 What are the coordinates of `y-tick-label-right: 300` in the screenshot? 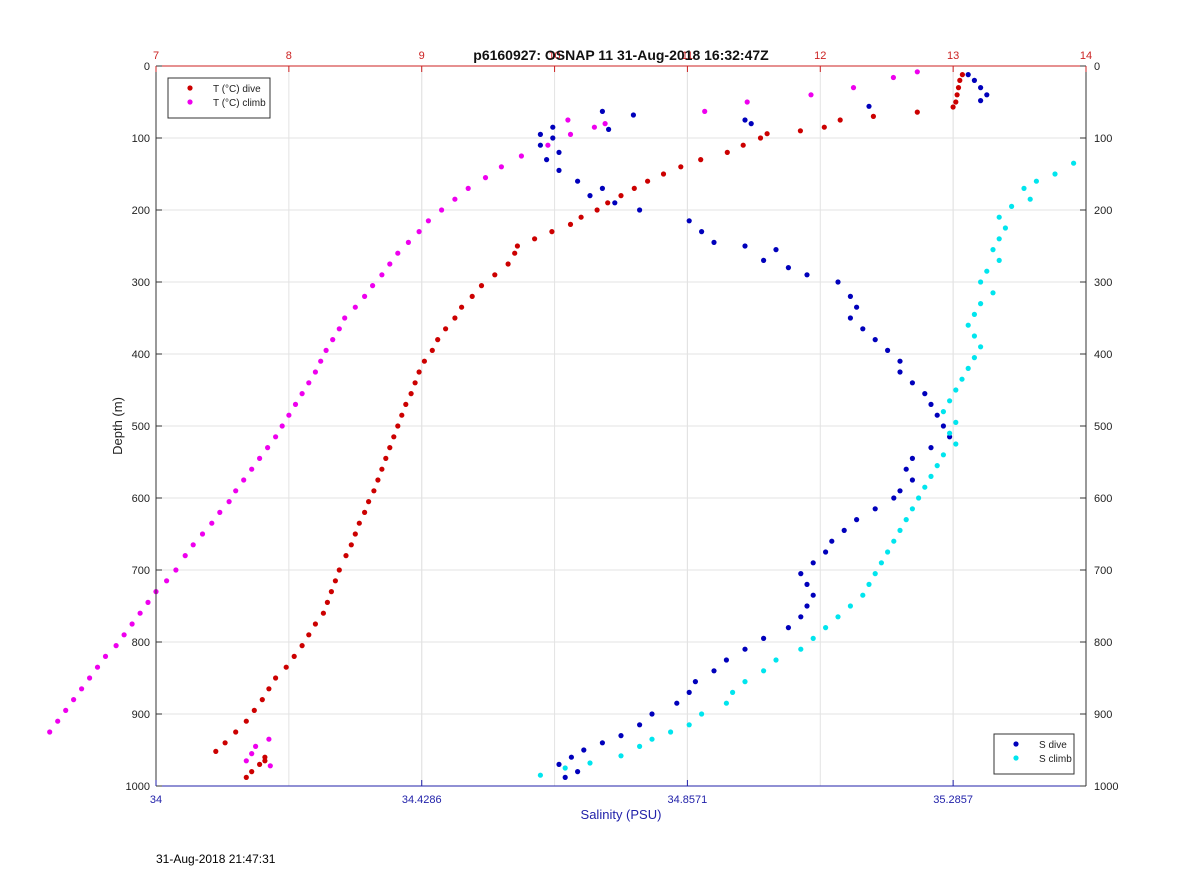 It's located at (1103, 283).